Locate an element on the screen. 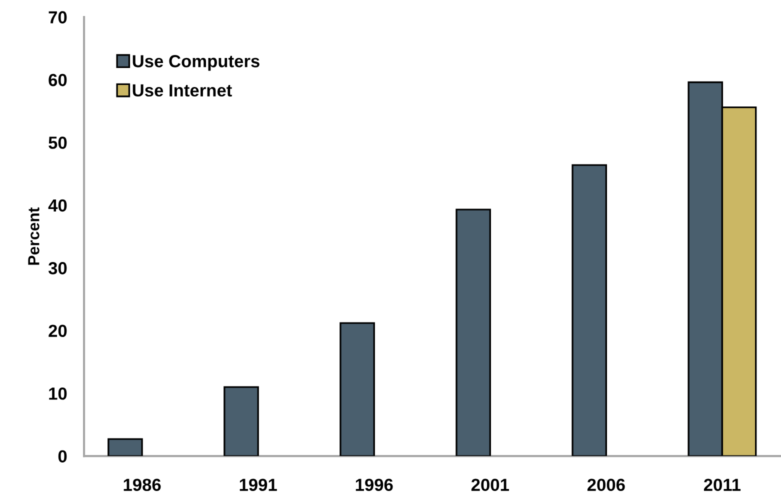 The height and width of the screenshot is (496, 781). x-tick-label: 1996 is located at coordinates (374, 484).